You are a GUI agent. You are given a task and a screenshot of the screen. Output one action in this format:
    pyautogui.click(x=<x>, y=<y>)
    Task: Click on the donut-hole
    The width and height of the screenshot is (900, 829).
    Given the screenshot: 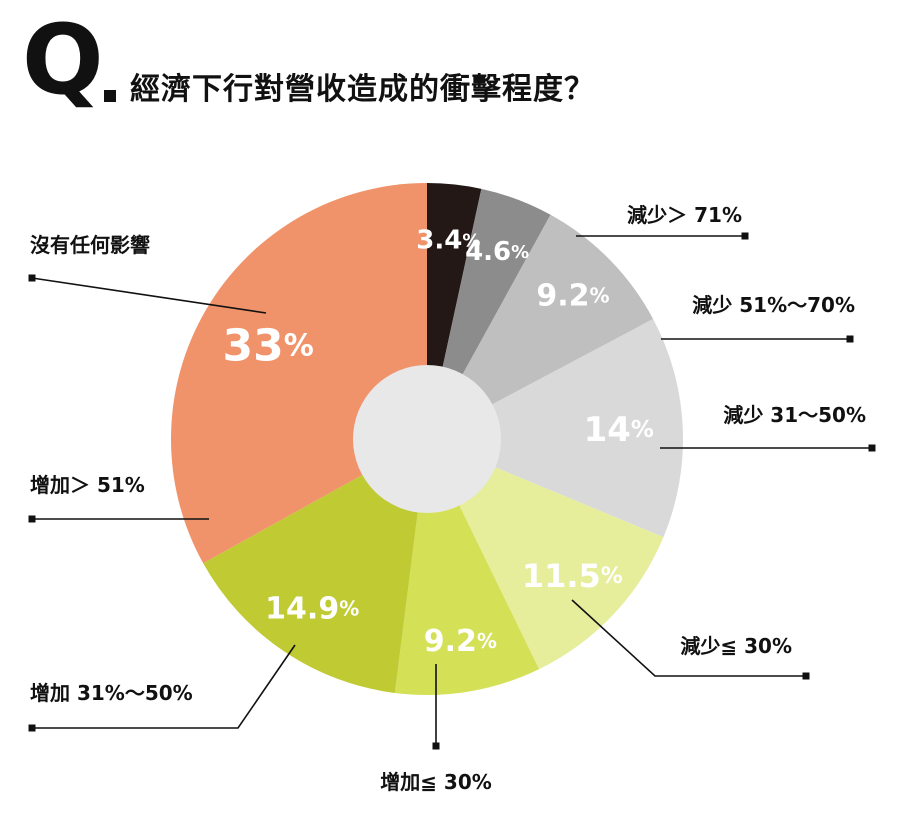 What is the action you would take?
    pyautogui.click(x=427, y=439)
    